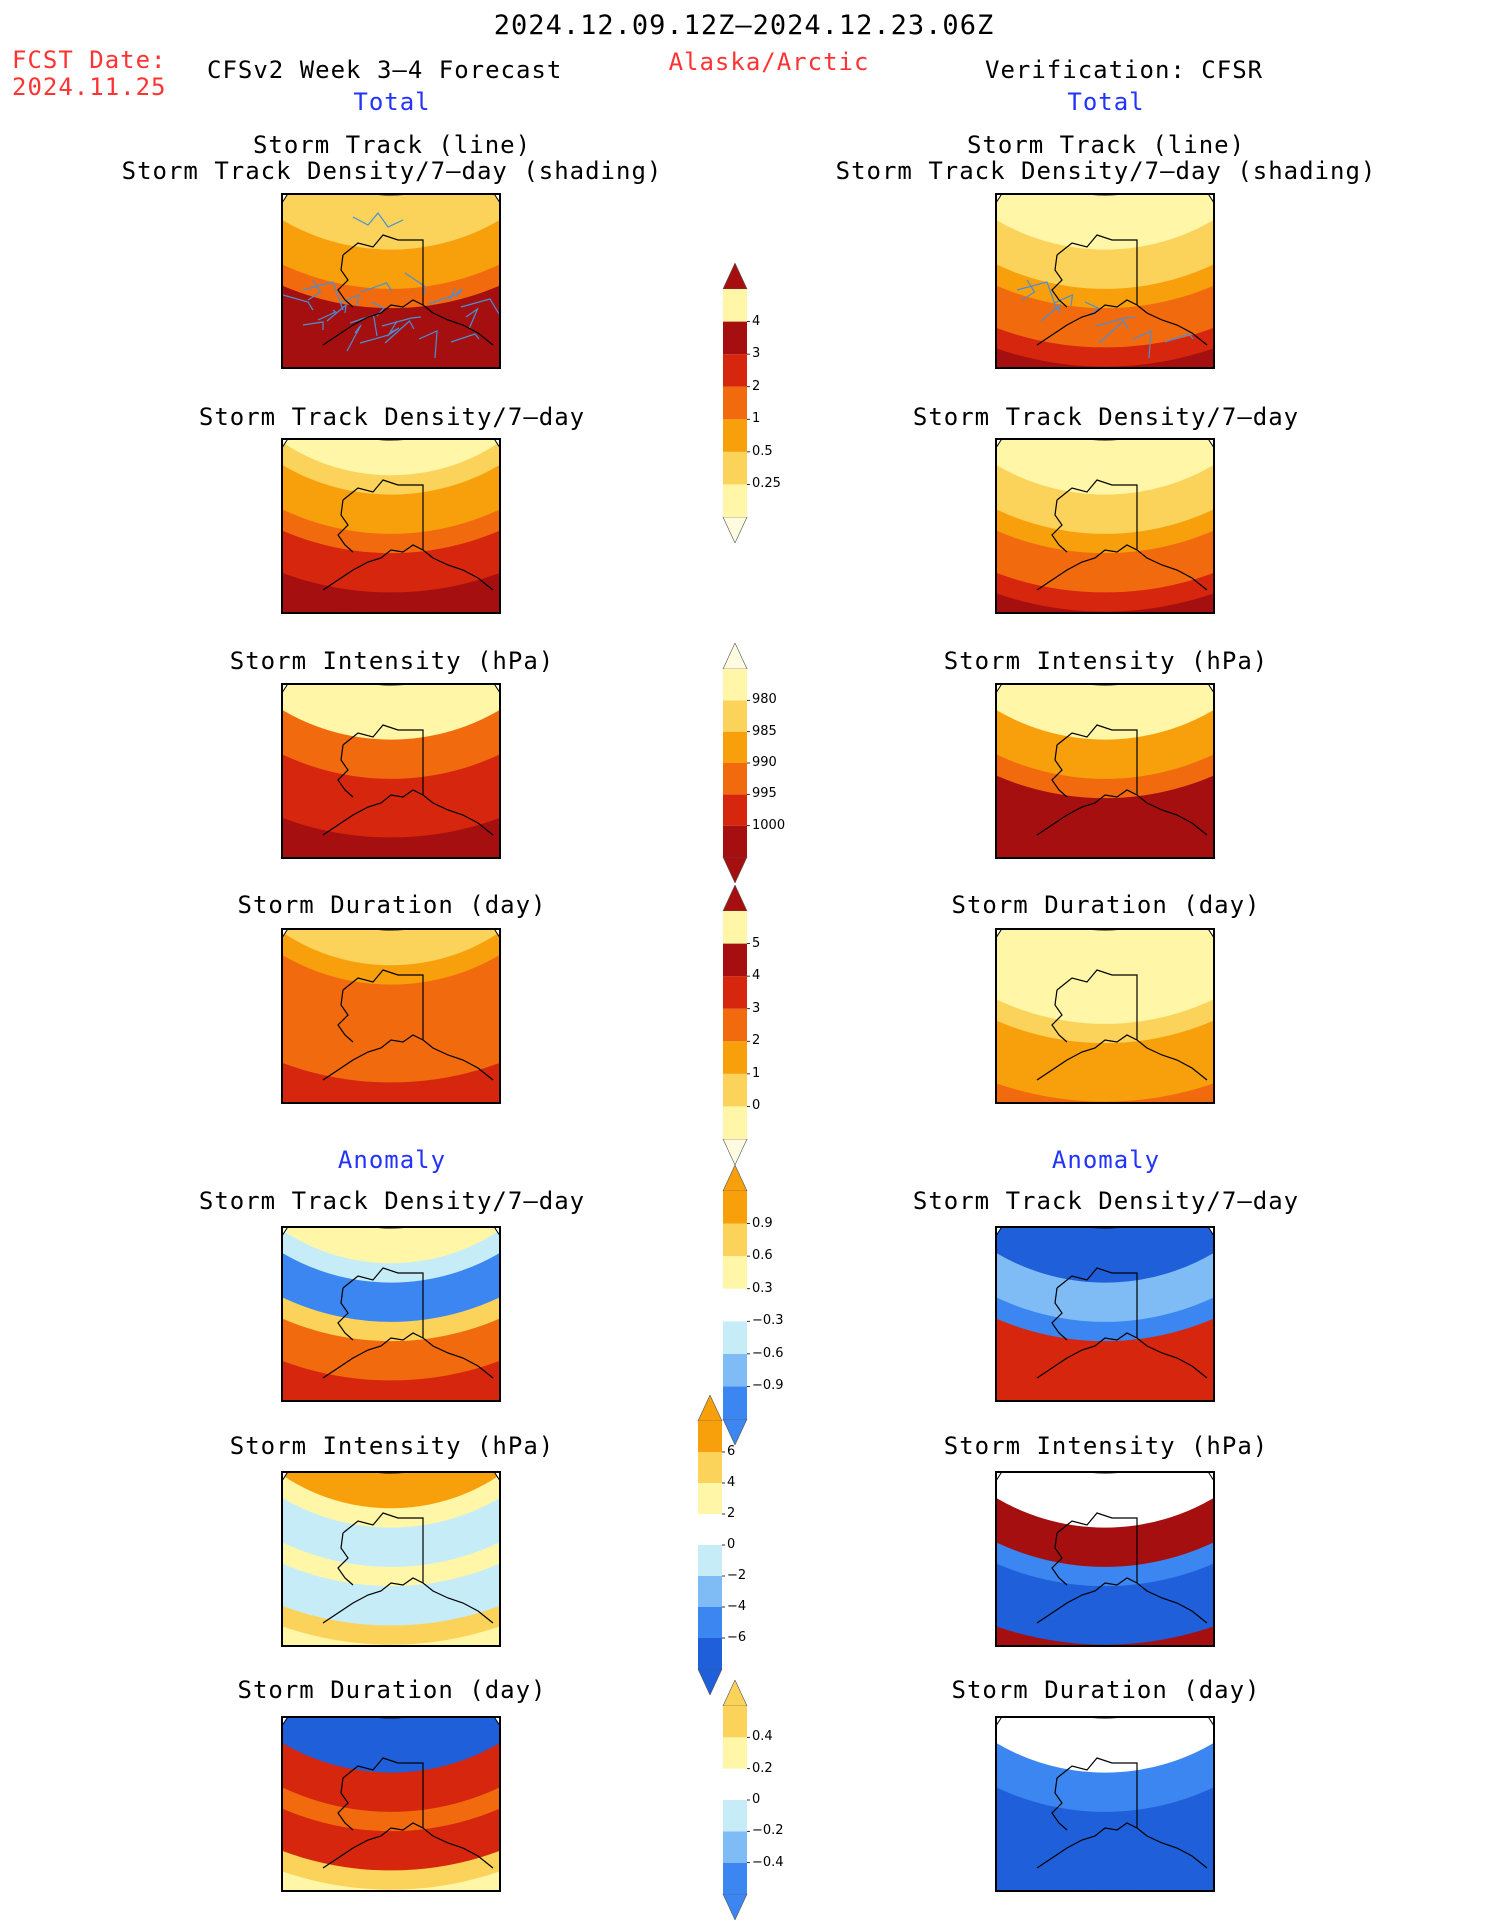  I want to click on density-anomaly-colorbar: −0.9 −0.6 −0.3 0.3 0.6 0.9, so click(752, 1305).